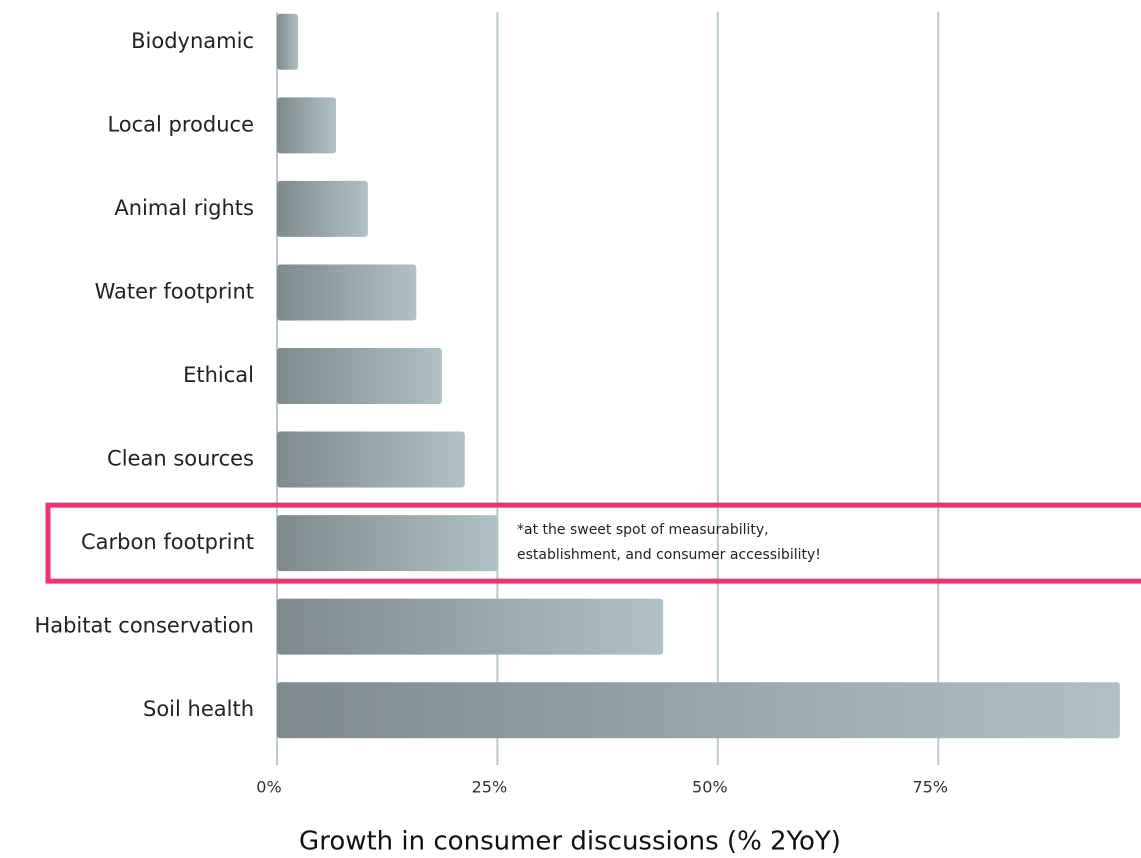 The width and height of the screenshot is (1141, 858). I want to click on x-tick-label: 50%, so click(710, 787).